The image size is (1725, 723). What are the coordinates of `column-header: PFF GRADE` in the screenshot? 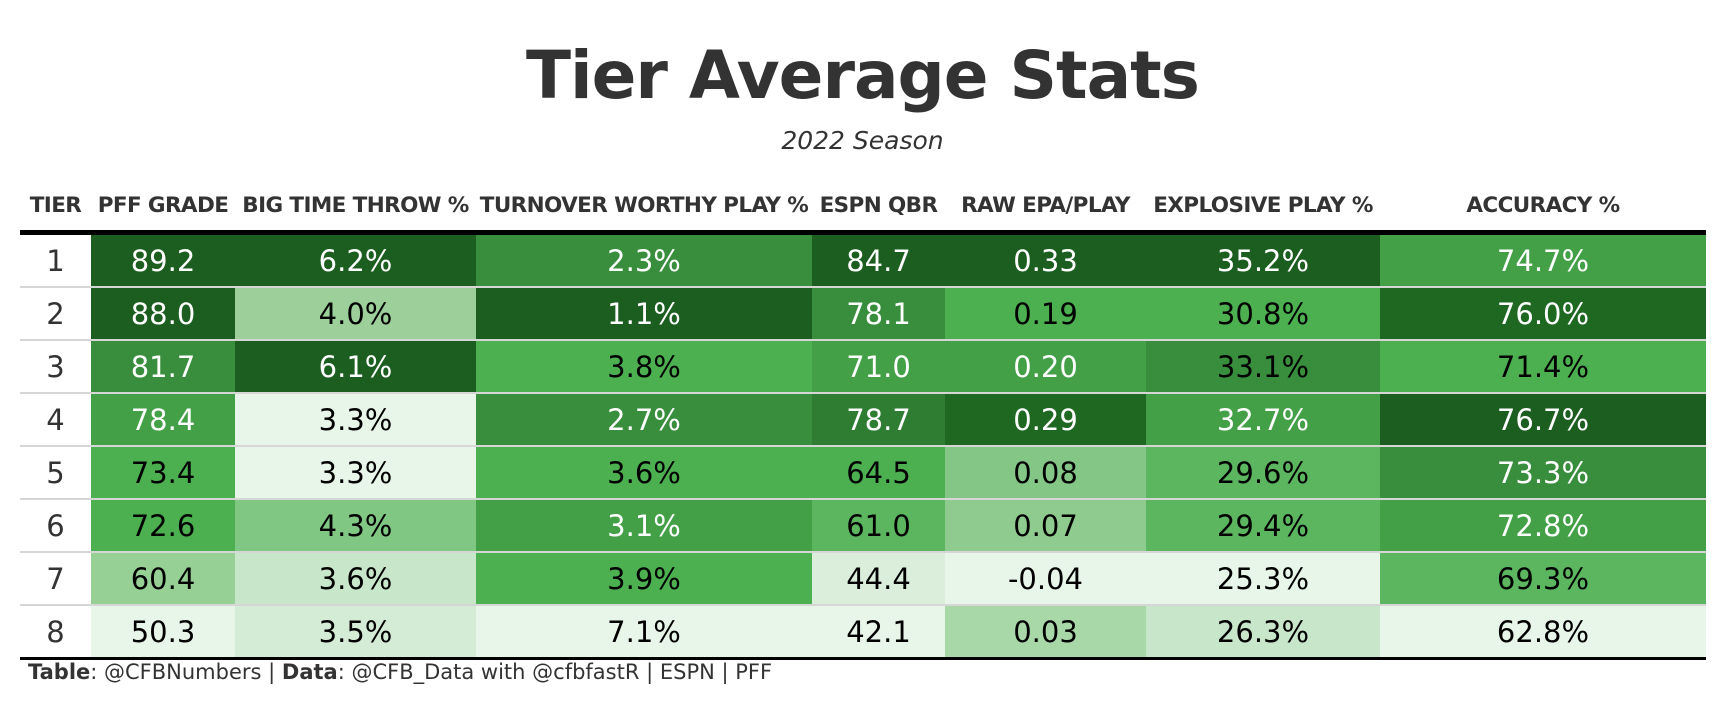 It's located at (163, 205).